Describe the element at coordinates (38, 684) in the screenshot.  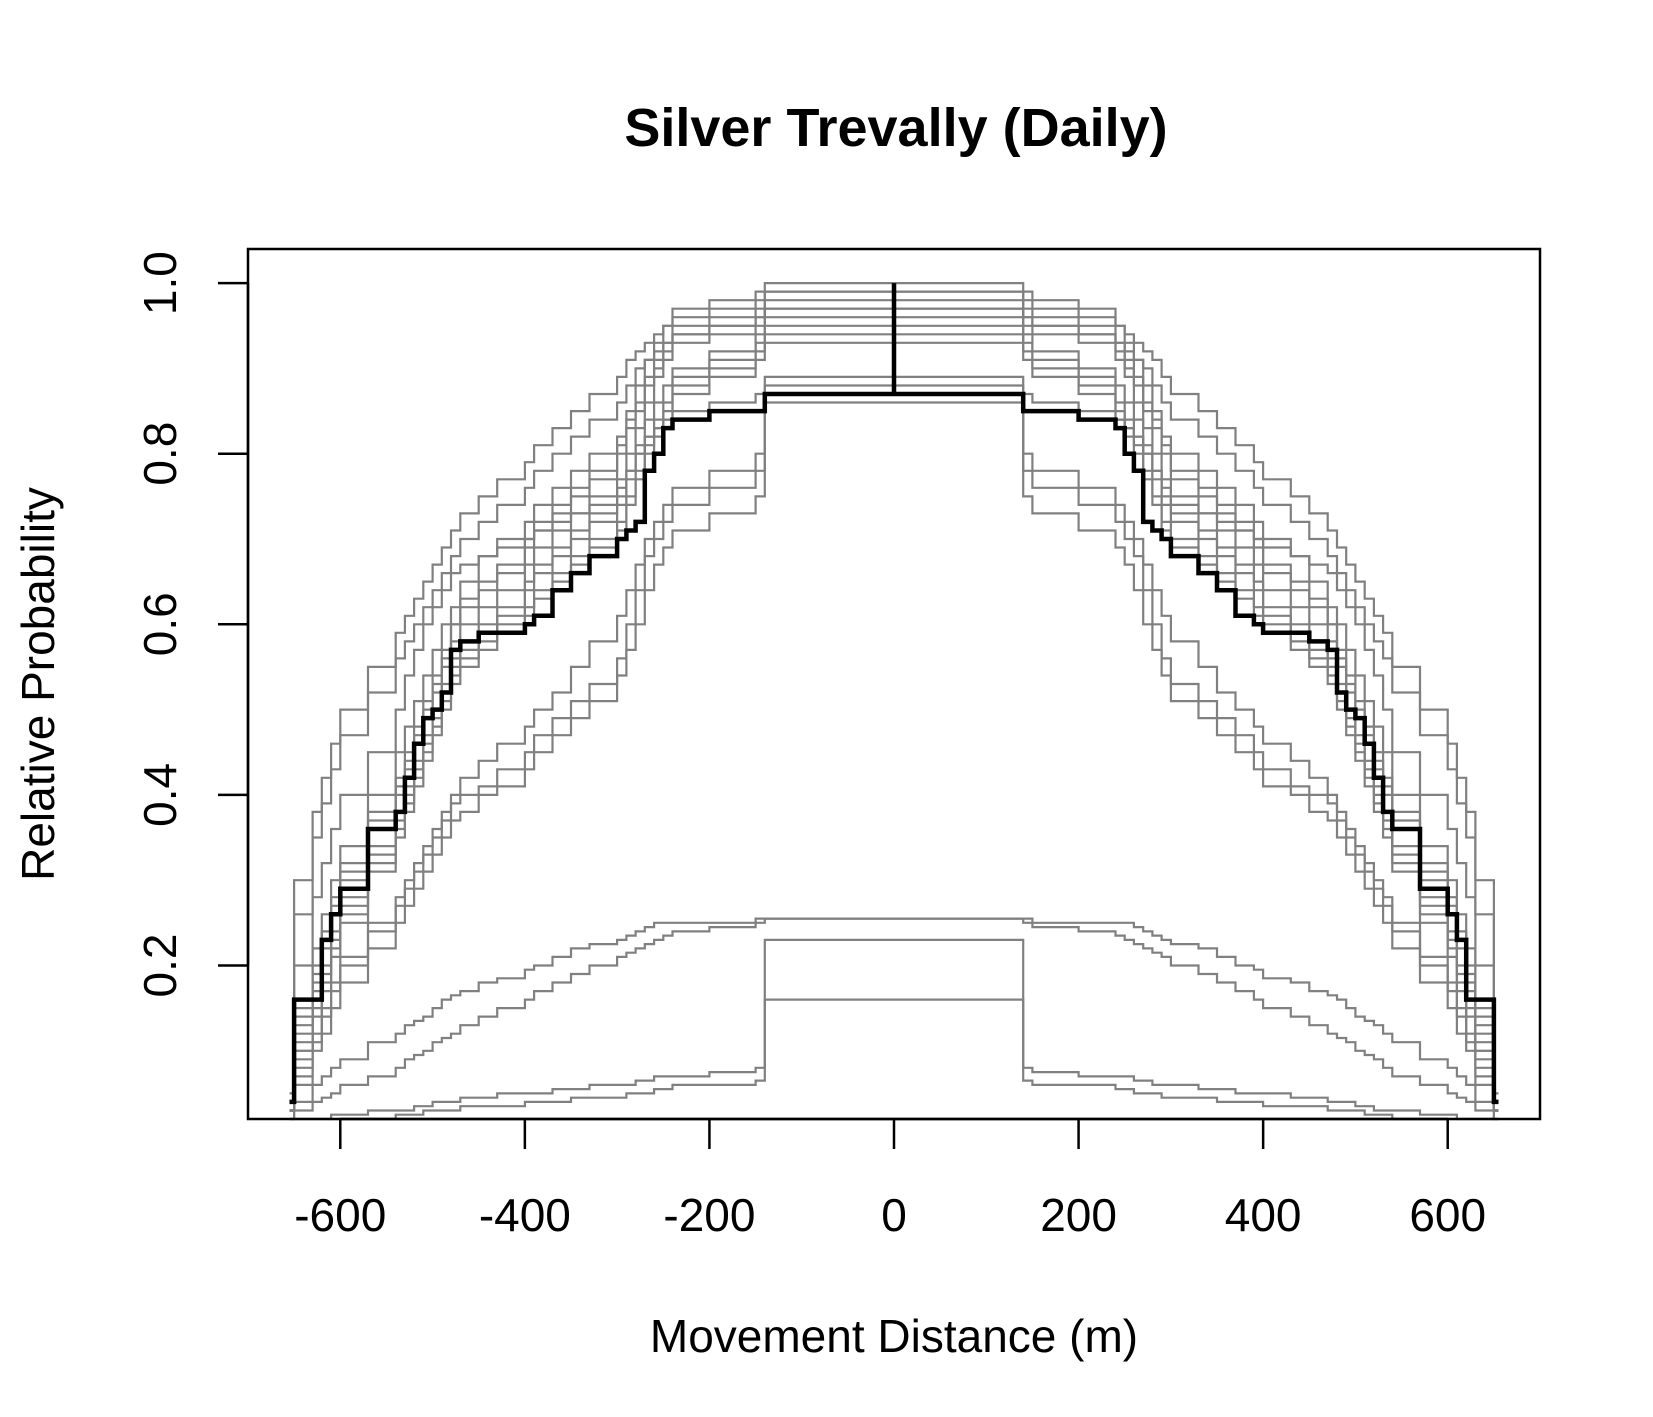
I see `y-axis-label: Relative Probability` at that location.